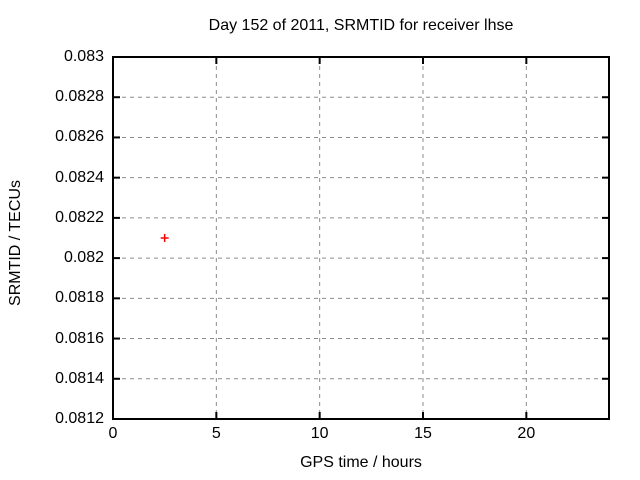 The width and height of the screenshot is (640, 480). What do you see at coordinates (79, 298) in the screenshot?
I see `y-tick-label: 0.0818` at bounding box center [79, 298].